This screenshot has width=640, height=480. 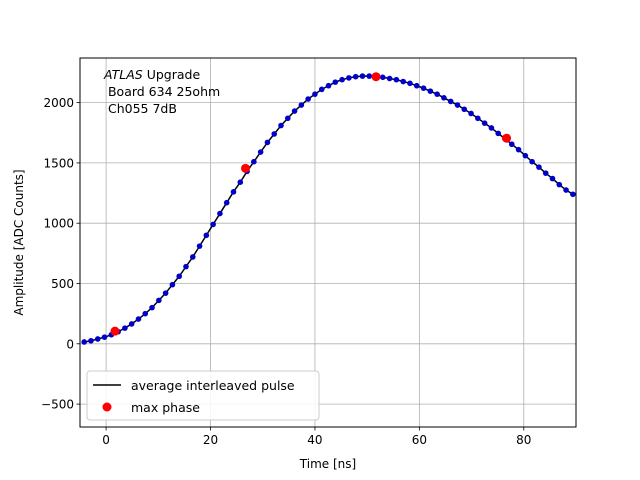 I want to click on y-tick-label: −500, so click(x=57, y=405).